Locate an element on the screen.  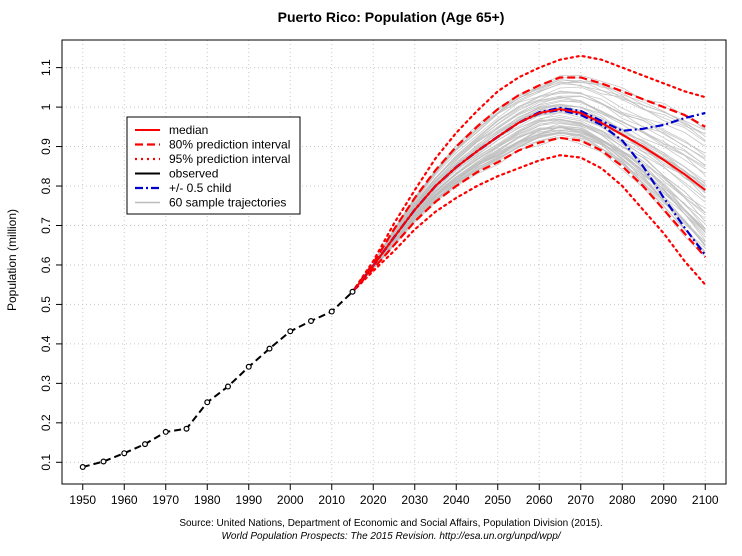
x-tick-label: 2000 is located at coordinates (290, 500).